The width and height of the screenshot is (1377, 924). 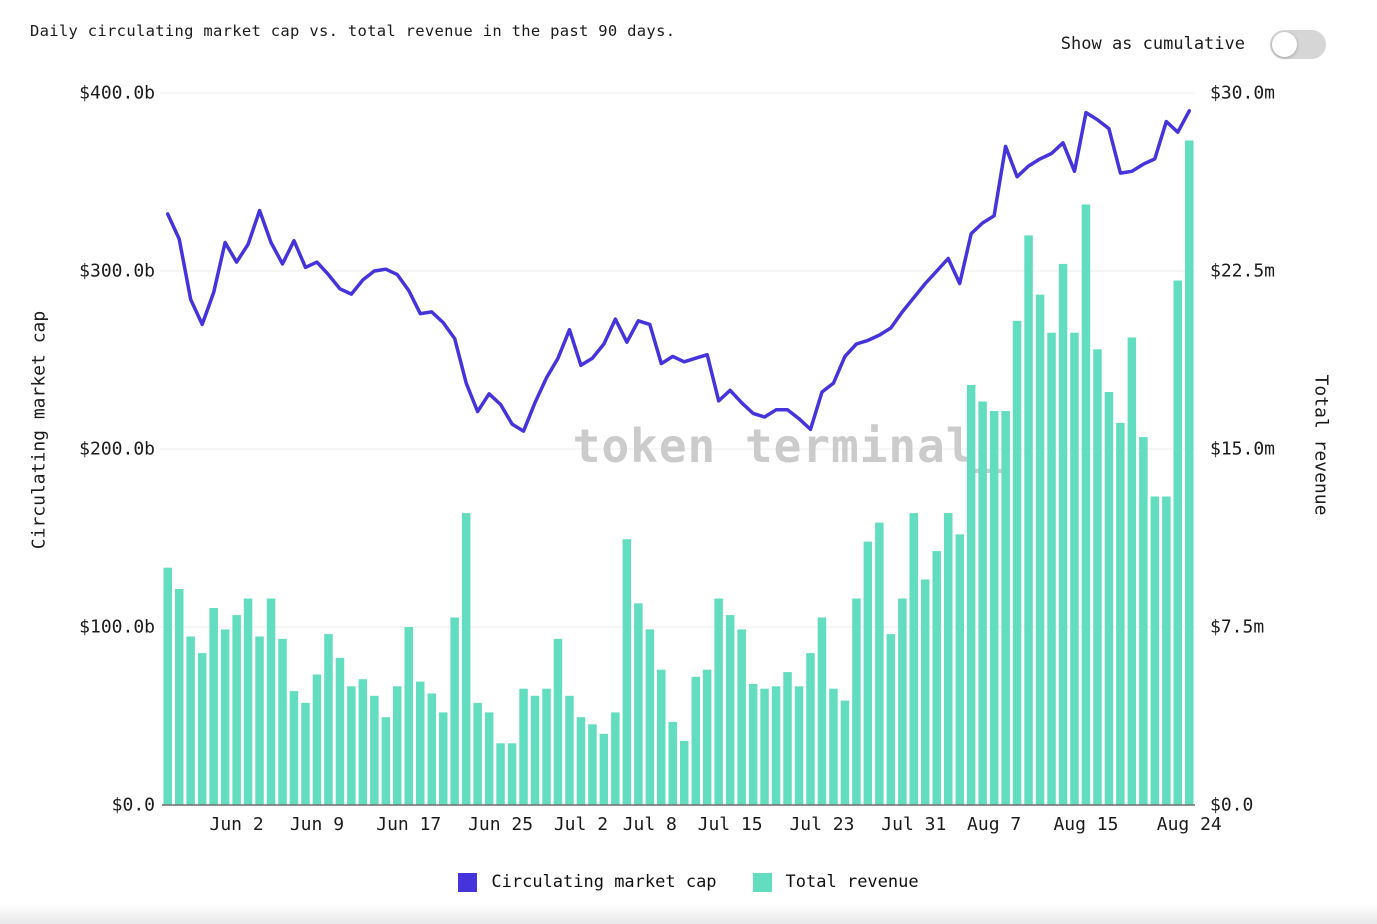 I want to click on right-axis-tick-label: $15.0m, so click(x=1243, y=449).